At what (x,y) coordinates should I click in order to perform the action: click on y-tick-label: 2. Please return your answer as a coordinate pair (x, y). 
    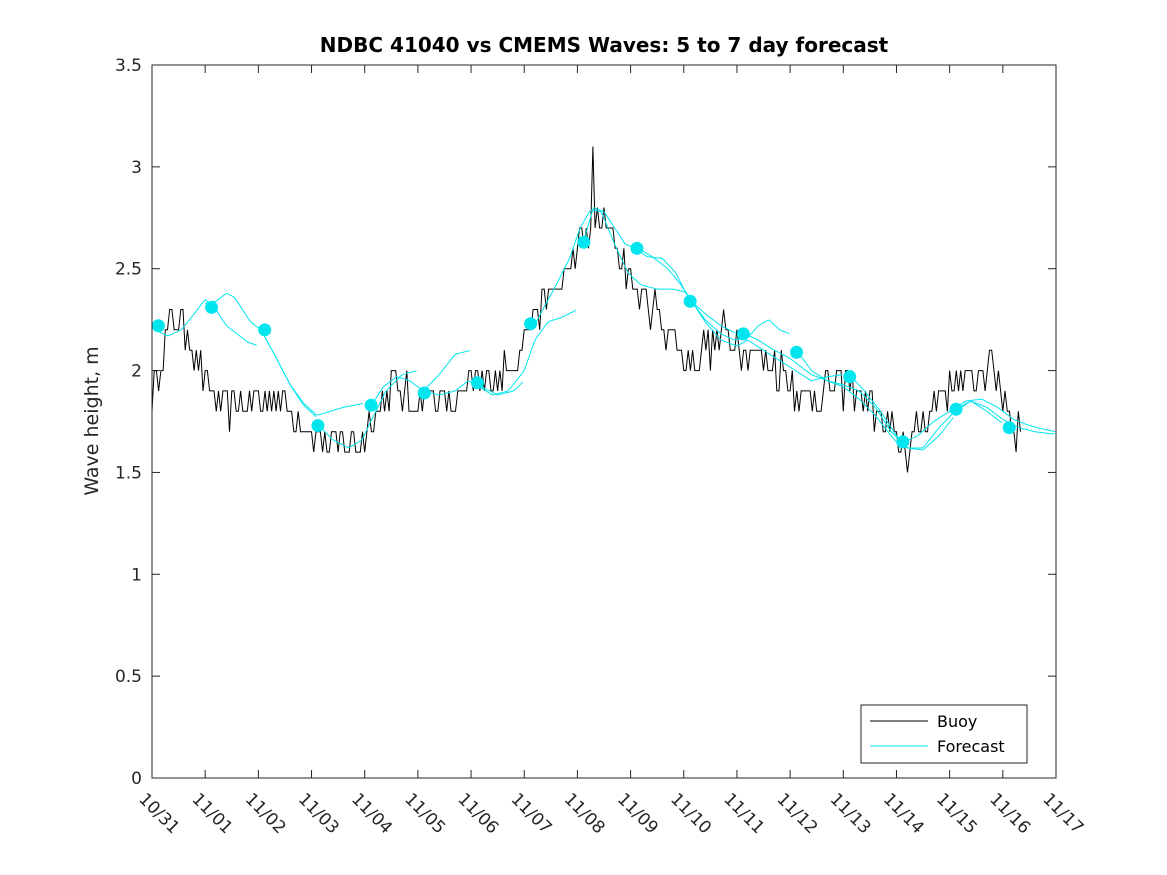
    Looking at the image, I should click on (136, 372).